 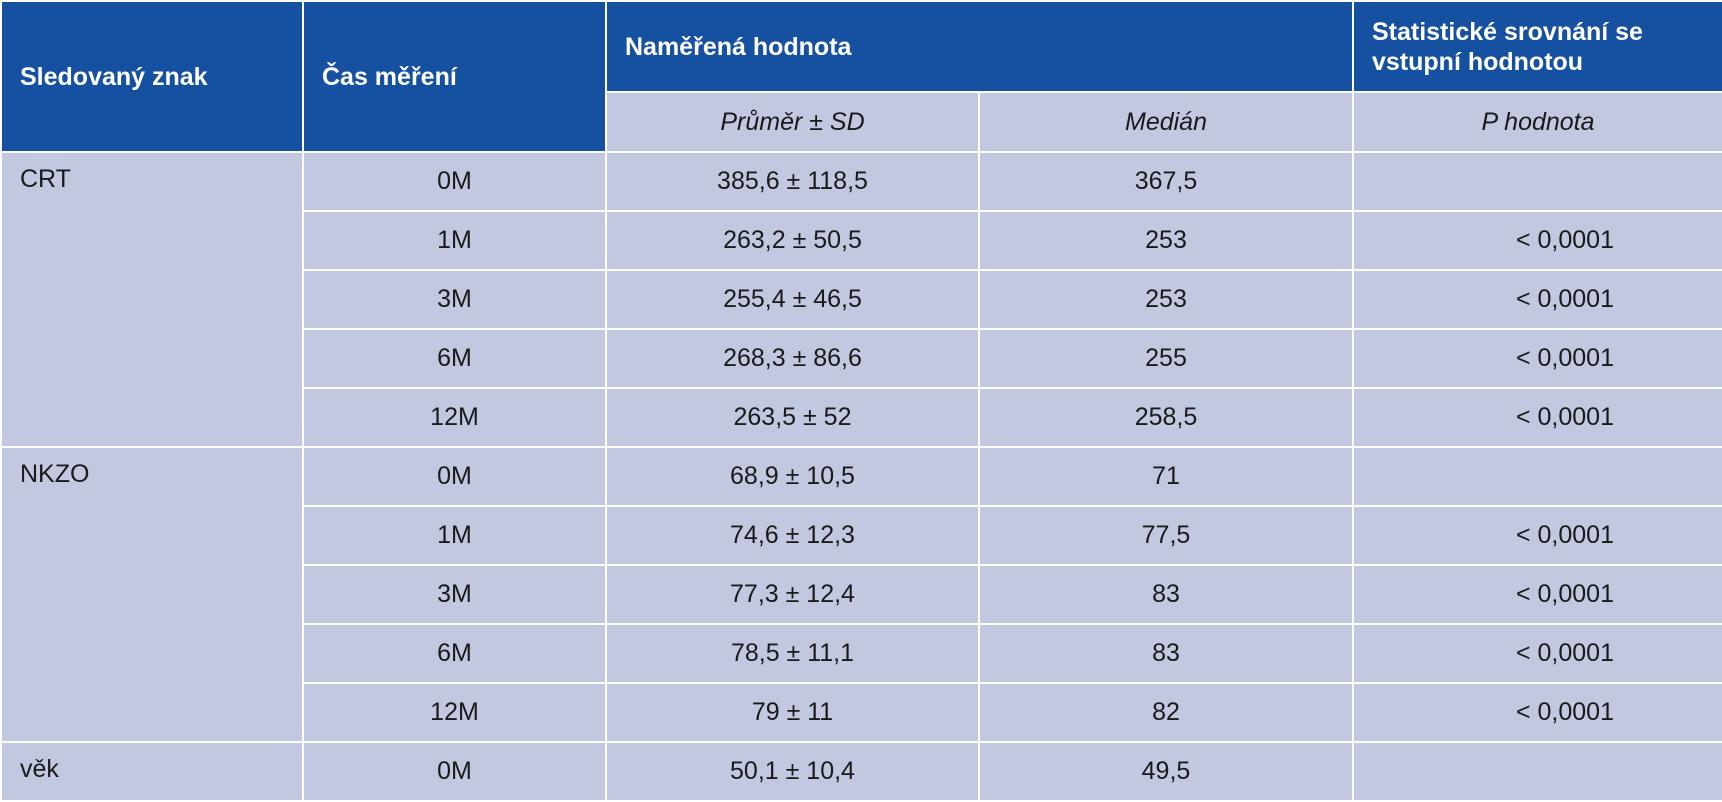 I want to click on mean-sd-cell: 263,2 ± 50,5, so click(x=792, y=240).